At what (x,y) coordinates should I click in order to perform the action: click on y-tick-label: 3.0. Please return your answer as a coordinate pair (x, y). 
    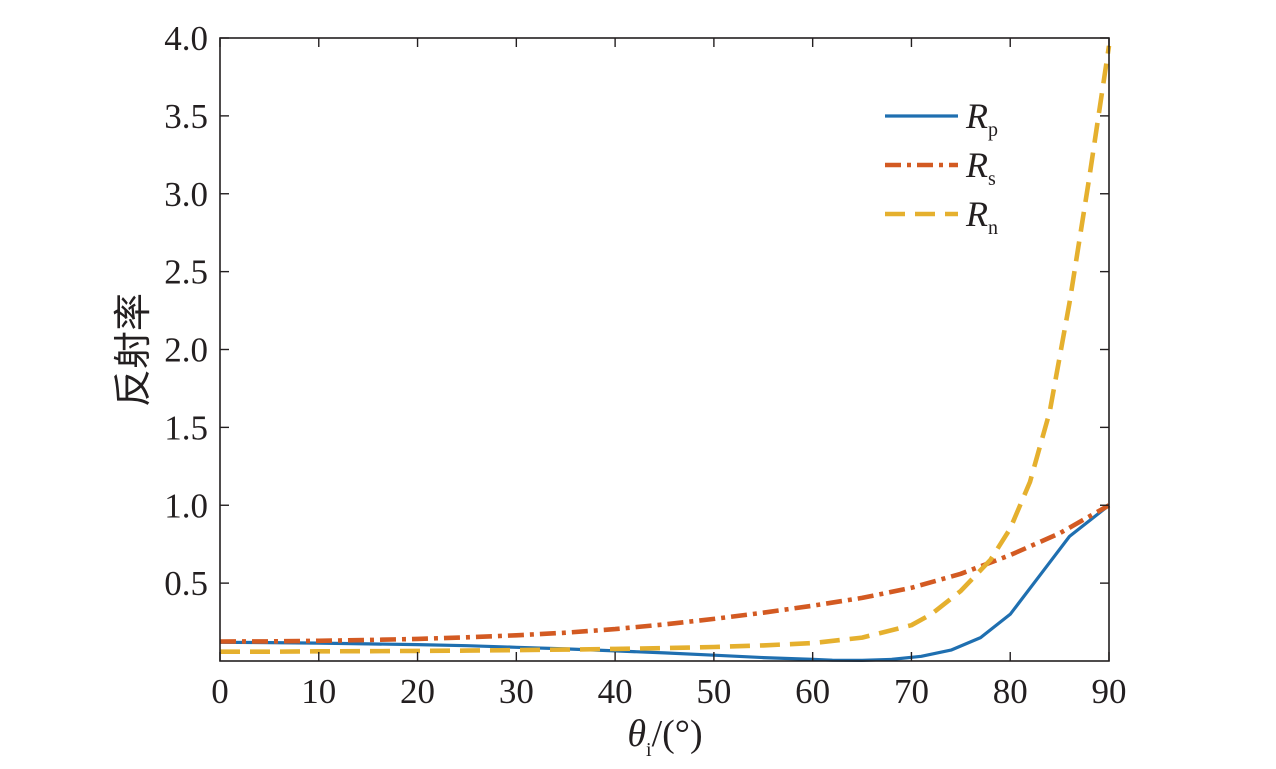
    Looking at the image, I should click on (186, 194).